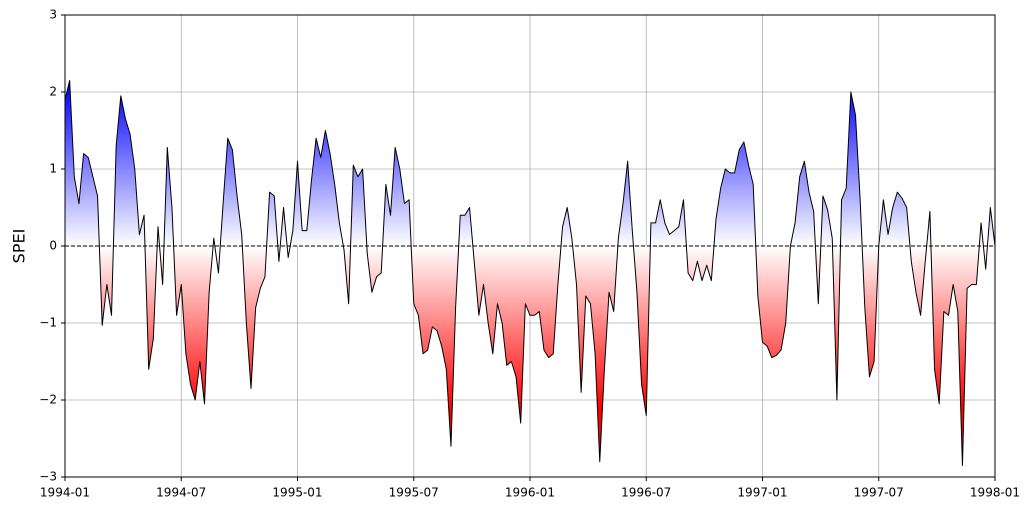 The height and width of the screenshot is (511, 1033). What do you see at coordinates (762, 493) in the screenshot?
I see `x-tick-label: 1997-01` at bounding box center [762, 493].